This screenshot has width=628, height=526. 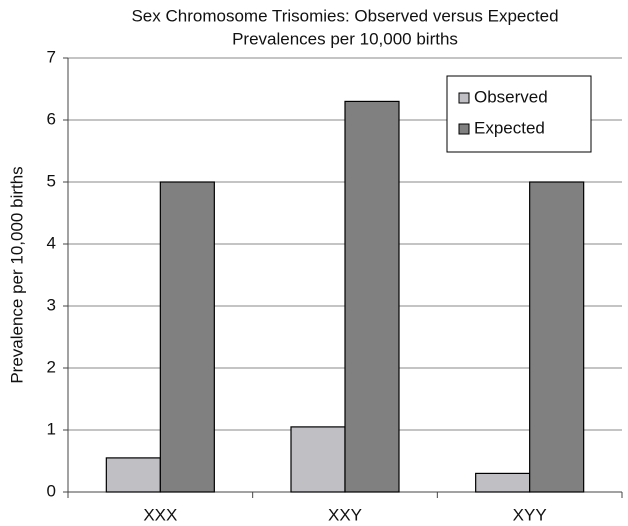 I want to click on y-tick-label: 1, so click(x=51, y=428).